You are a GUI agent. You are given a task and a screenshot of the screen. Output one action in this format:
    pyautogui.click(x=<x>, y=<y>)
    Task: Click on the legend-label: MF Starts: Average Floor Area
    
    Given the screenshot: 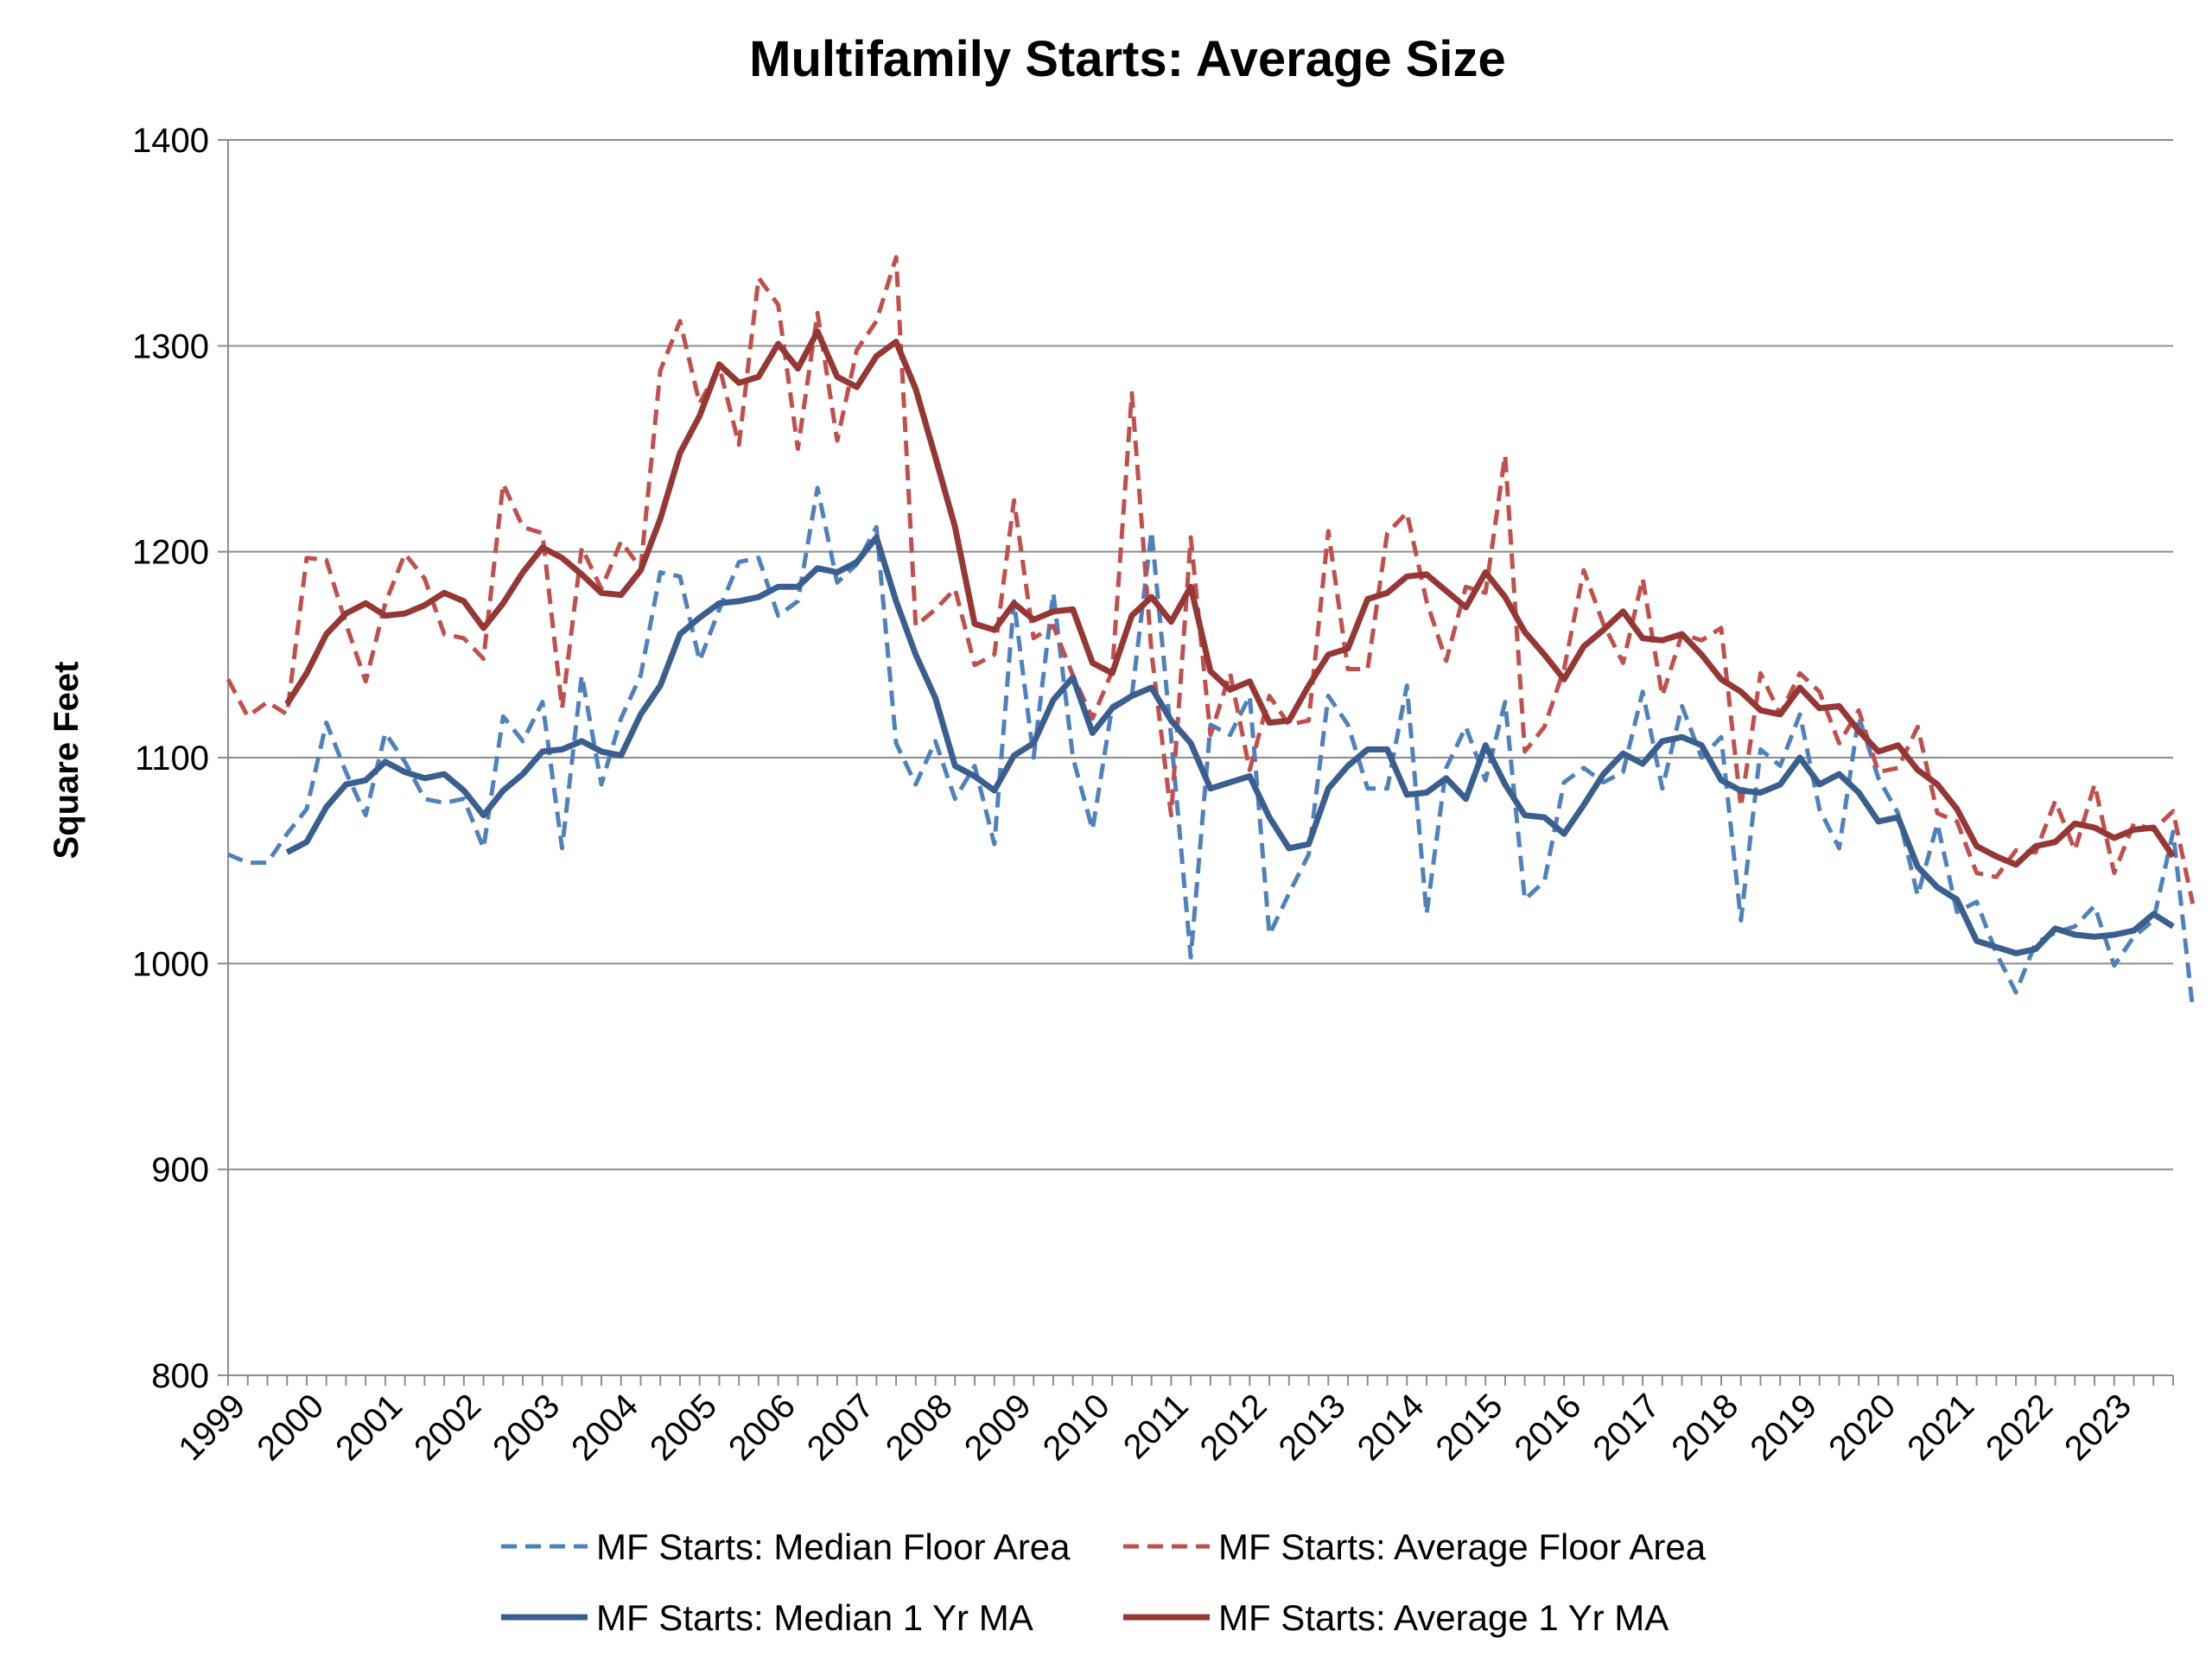 What is the action you would take?
    pyautogui.click(x=1462, y=1547)
    